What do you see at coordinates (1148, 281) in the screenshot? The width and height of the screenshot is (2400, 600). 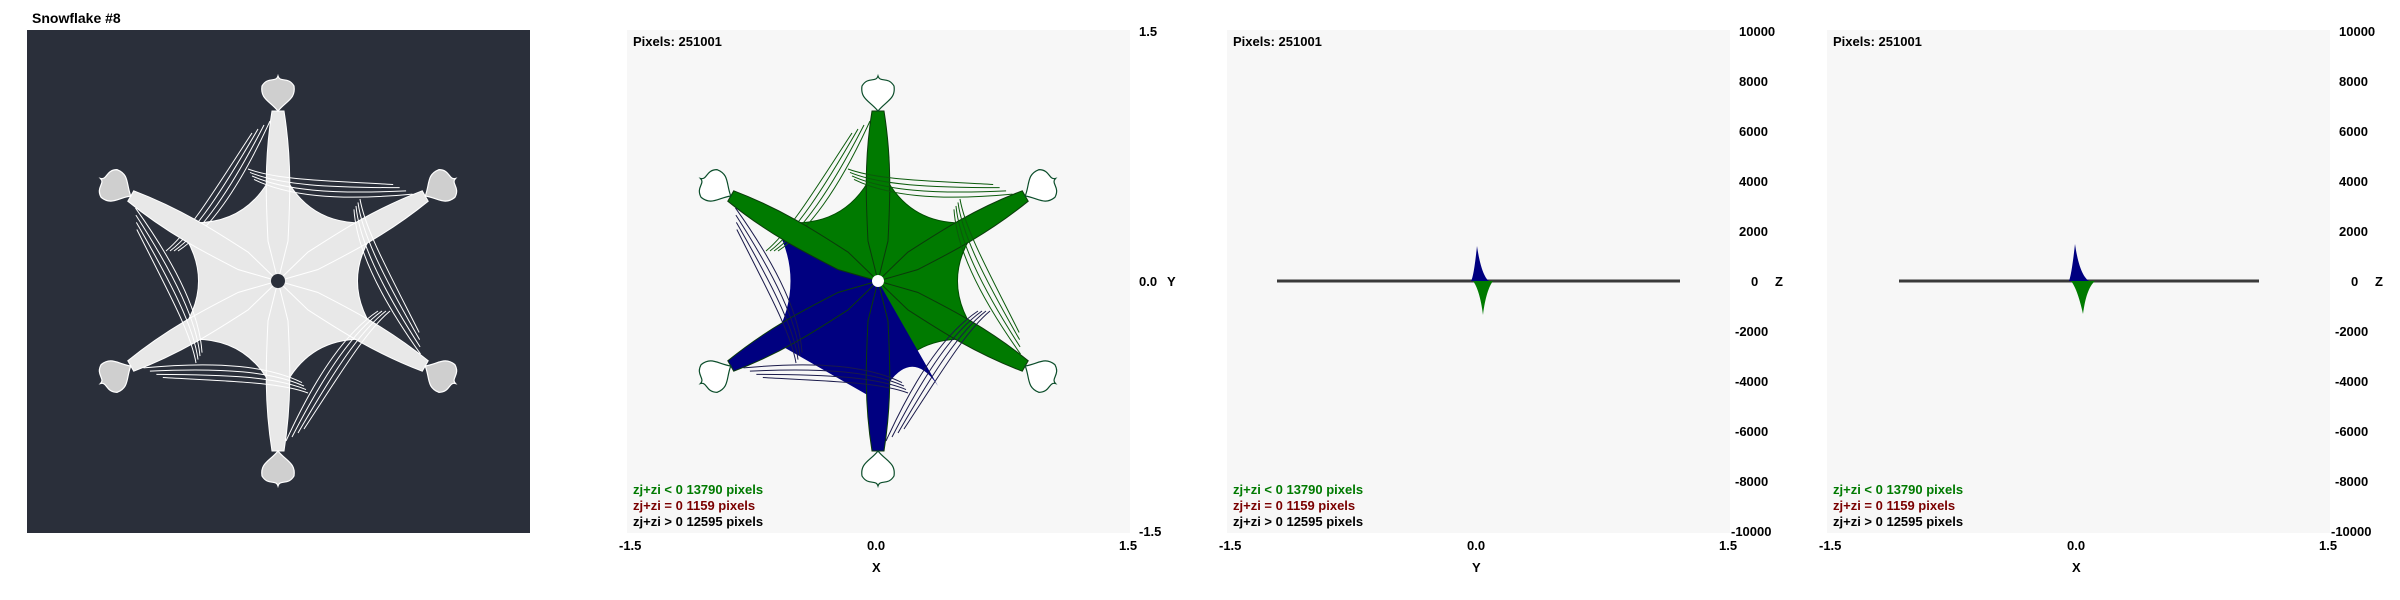 I see `y-tick-mid: 0.0` at bounding box center [1148, 281].